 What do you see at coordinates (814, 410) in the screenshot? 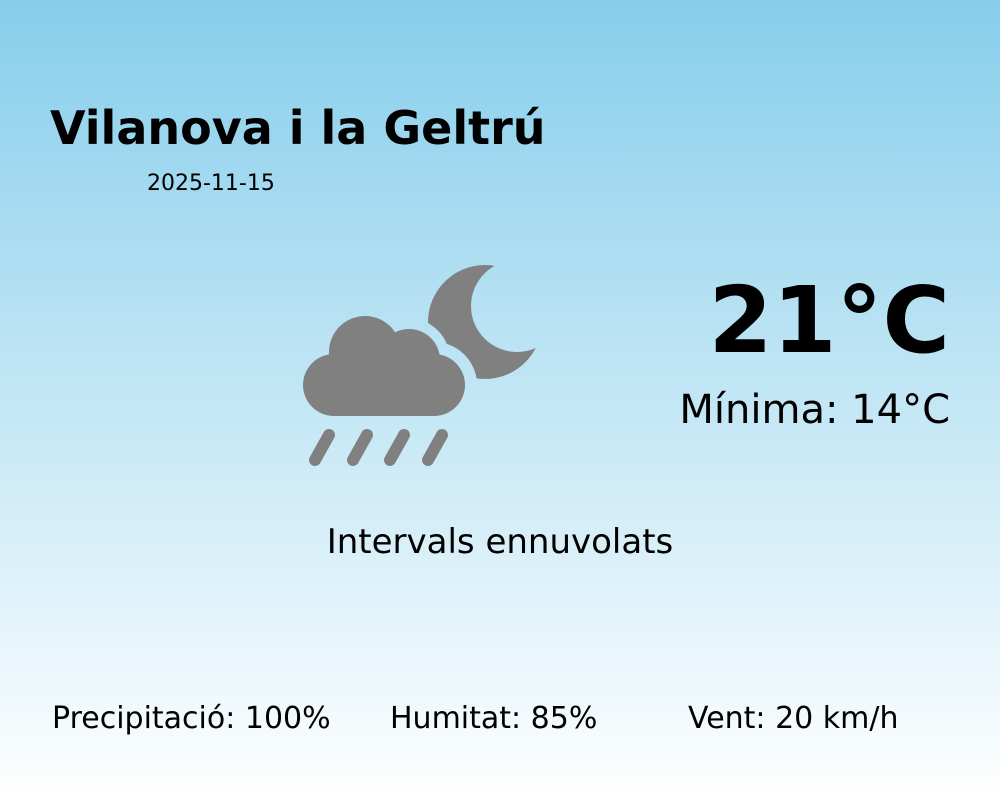
I see `minimum-temperature: Mínima: 14°C` at bounding box center [814, 410].